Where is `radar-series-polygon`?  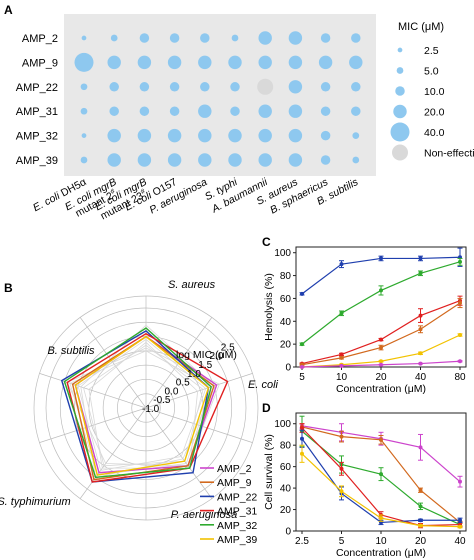 radar-series-polygon is located at coordinates (138, 403).